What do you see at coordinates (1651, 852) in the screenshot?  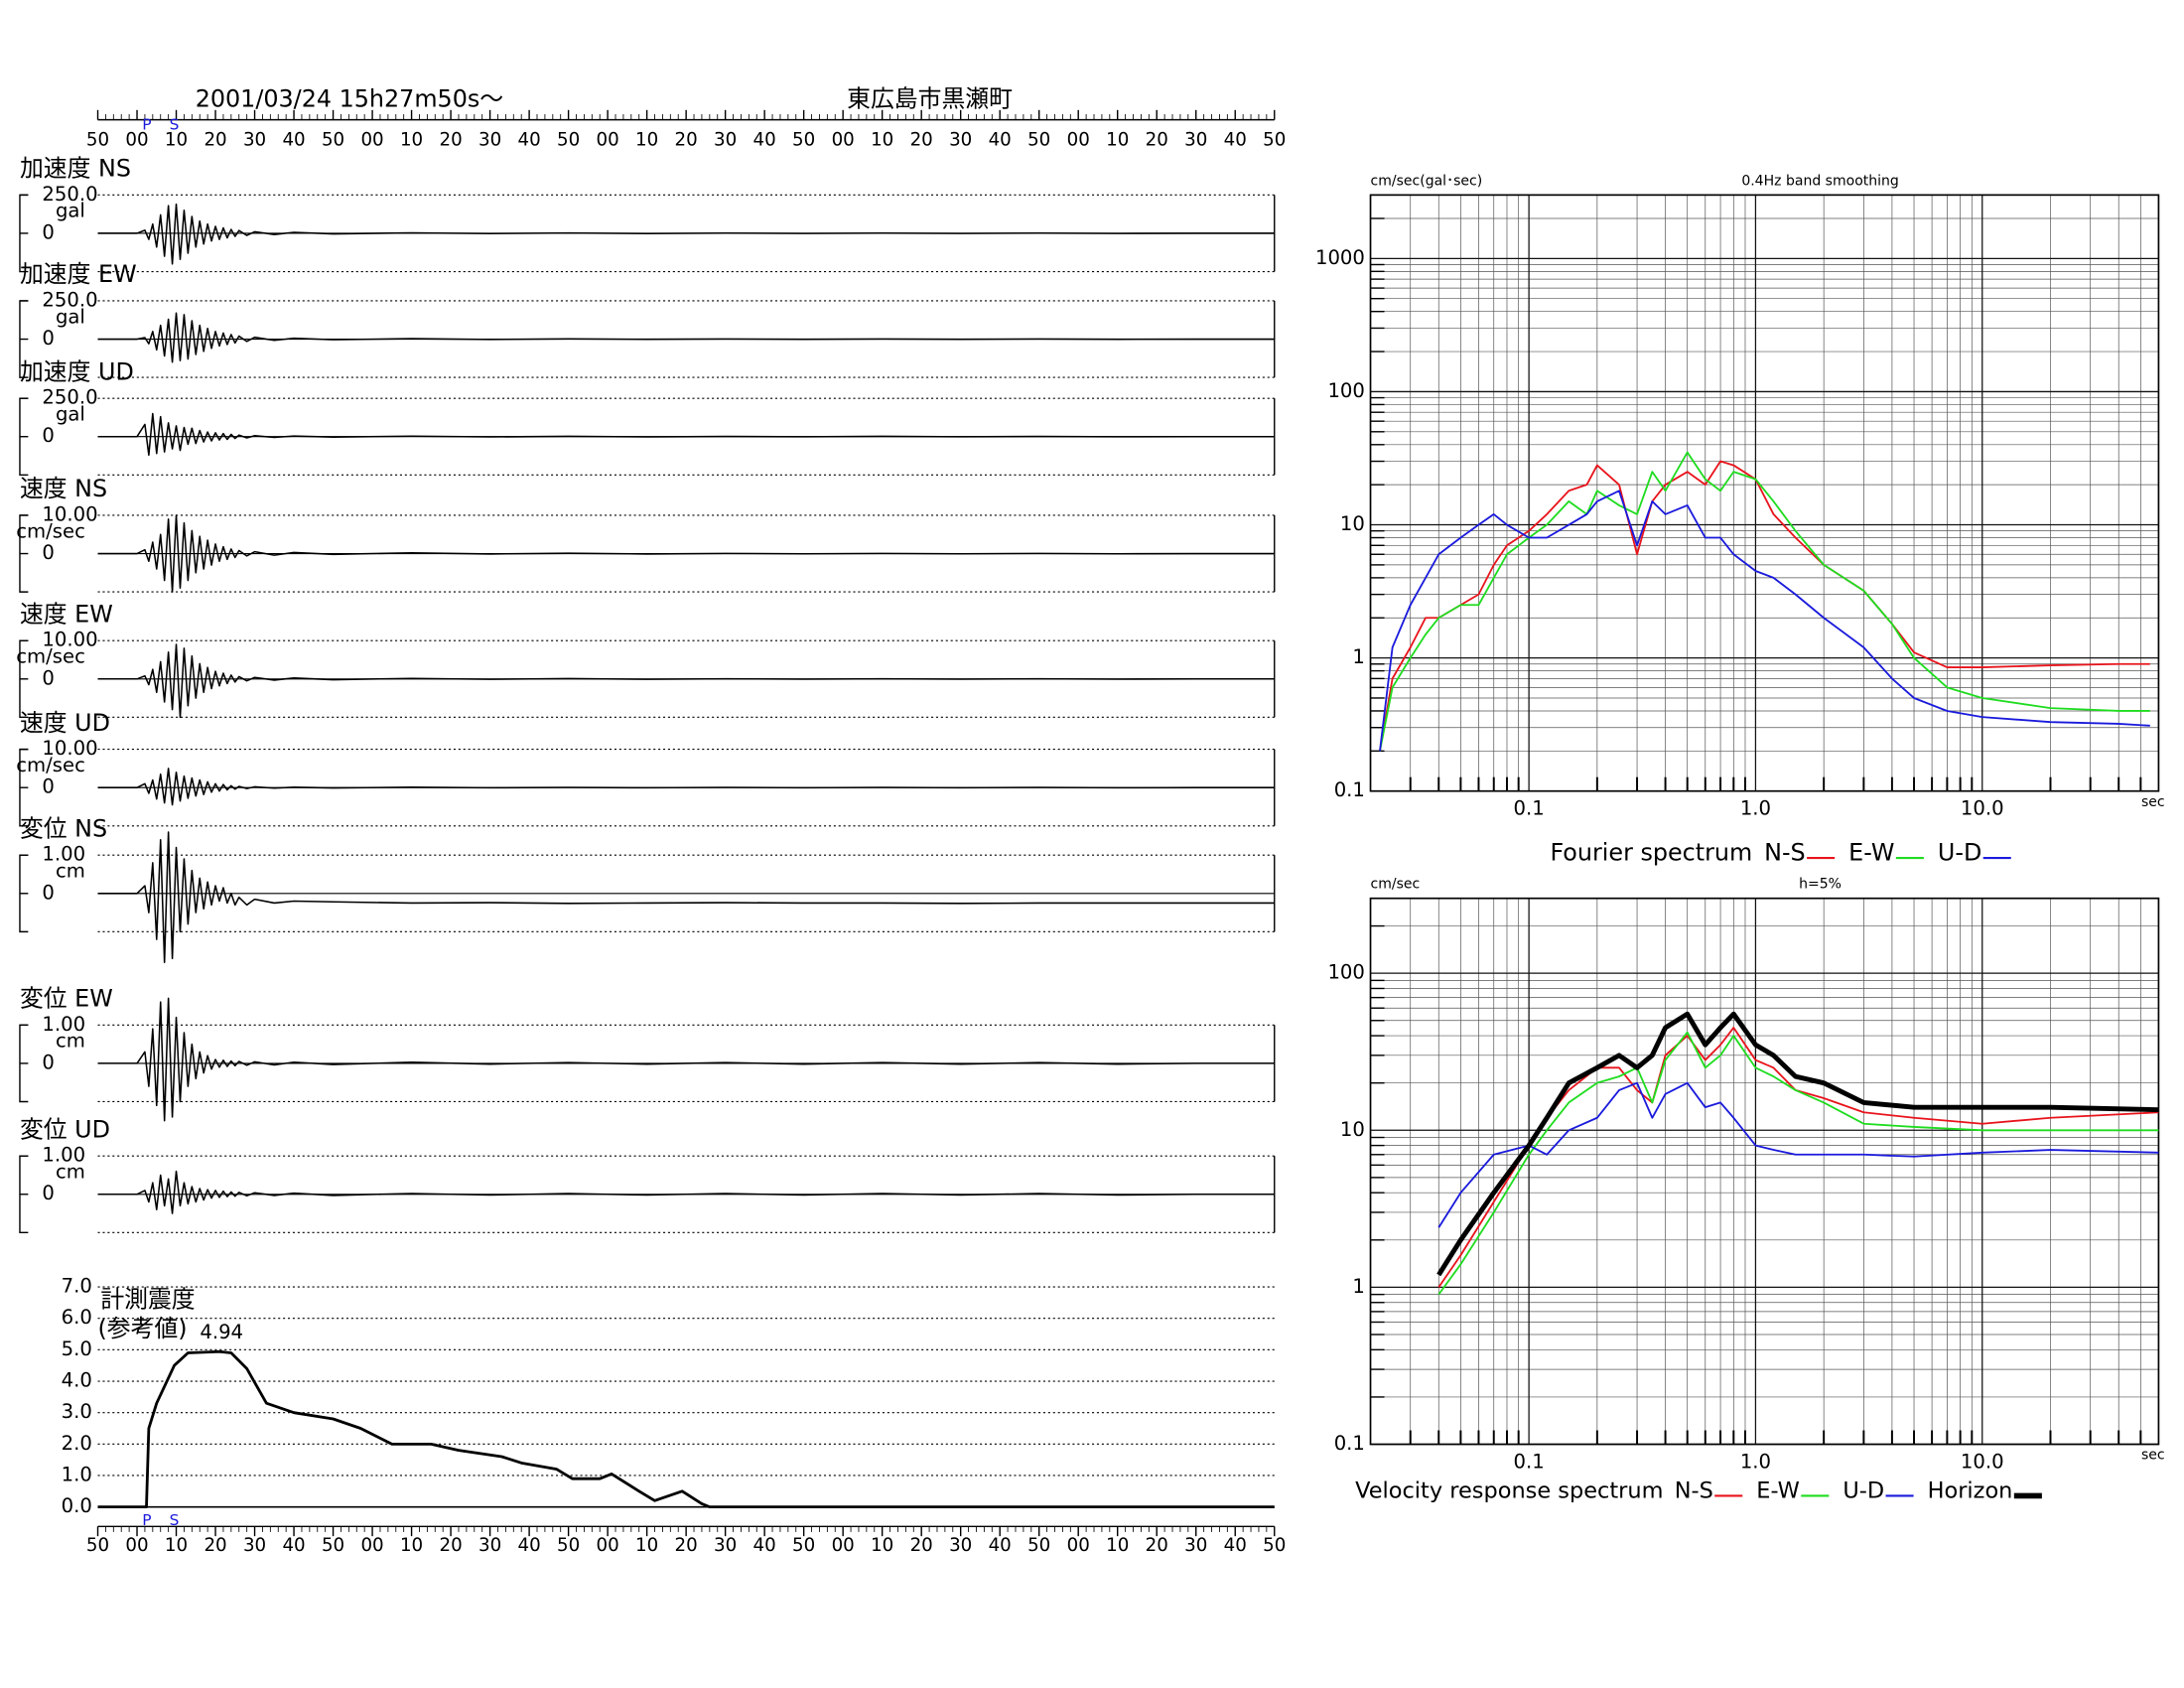 I see `legend-title: Fourier spectrum` at bounding box center [1651, 852].